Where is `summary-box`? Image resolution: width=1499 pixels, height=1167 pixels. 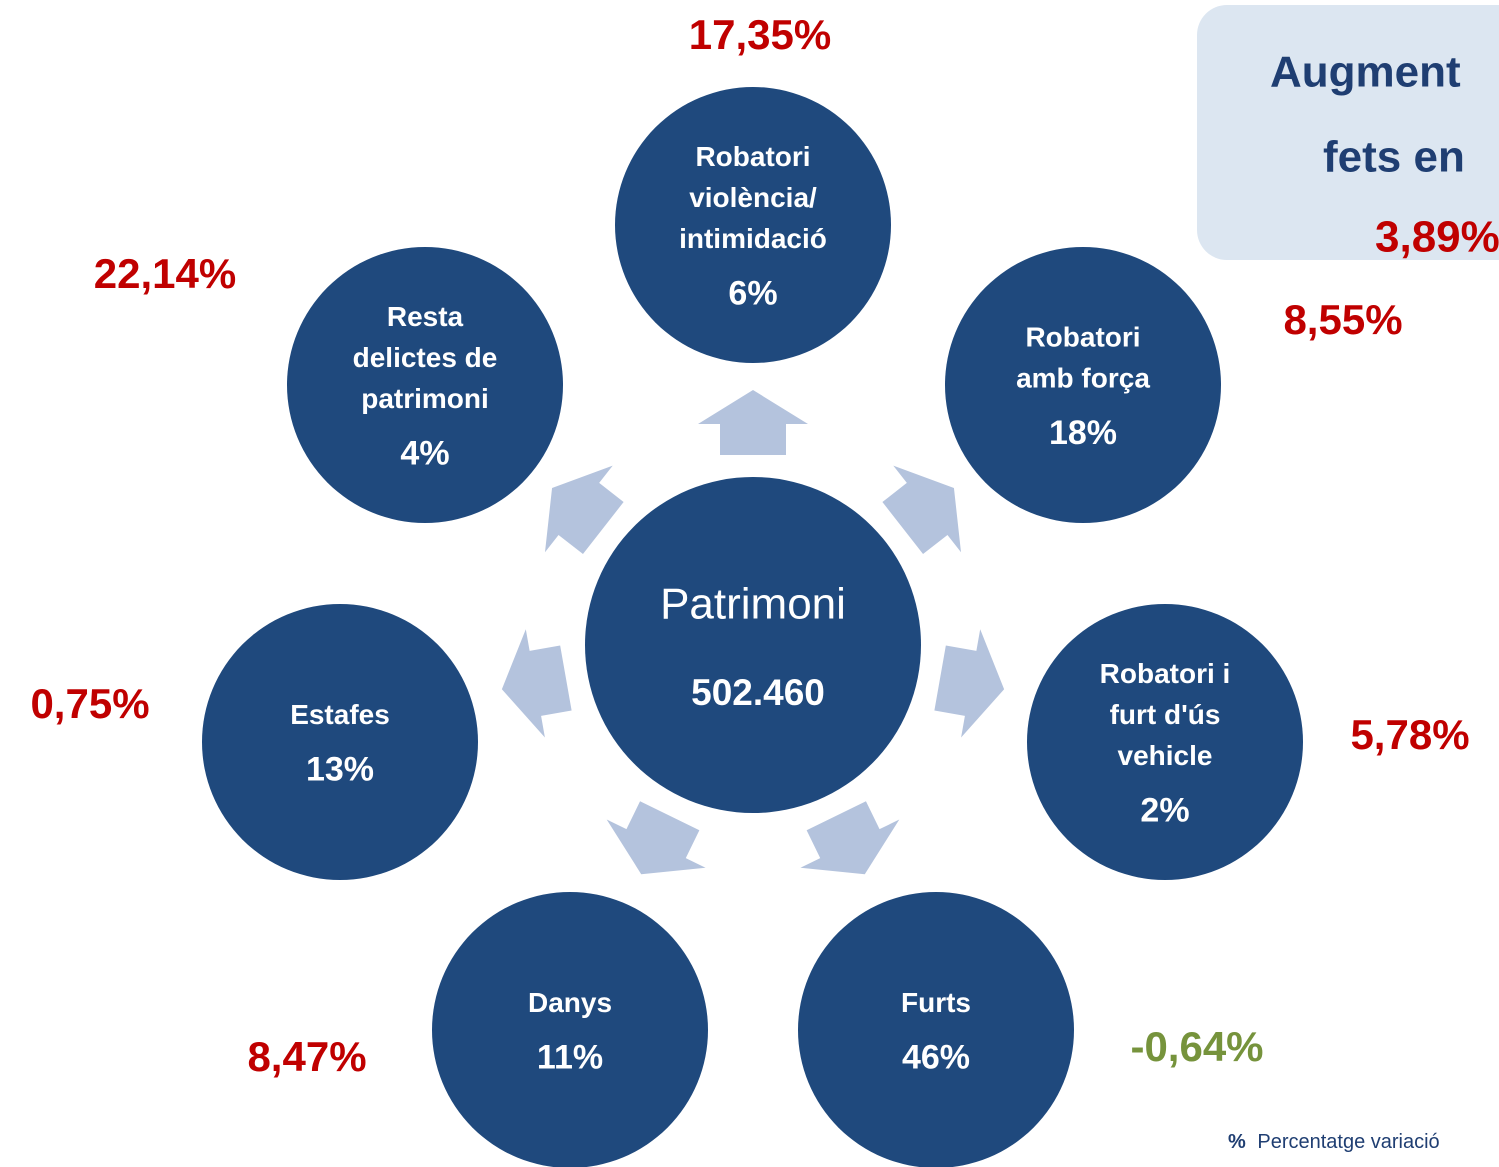 summary-box is located at coordinates (1348, 132).